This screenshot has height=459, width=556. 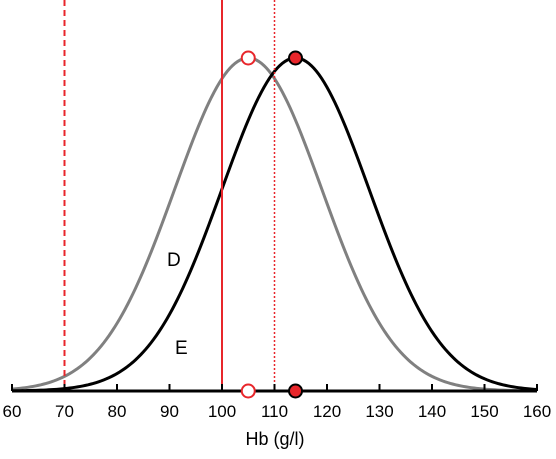 What do you see at coordinates (537, 411) in the screenshot?
I see `x-tick-label-160: 160` at bounding box center [537, 411].